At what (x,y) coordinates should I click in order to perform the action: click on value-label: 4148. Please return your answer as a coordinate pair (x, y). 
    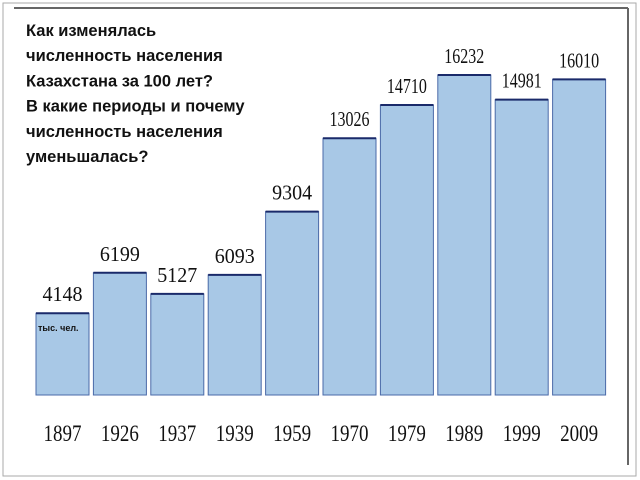
    Looking at the image, I should click on (63, 294).